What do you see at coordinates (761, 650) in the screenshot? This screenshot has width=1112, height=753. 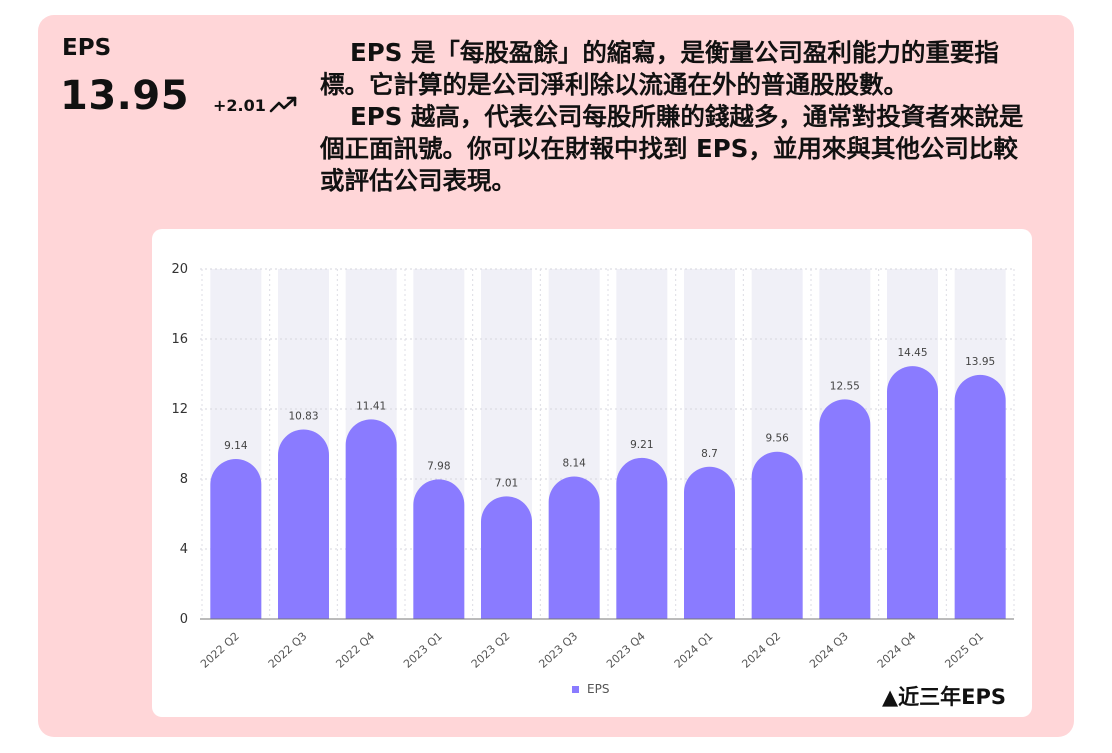 I see `x-tick-label: 2024 Q2` at bounding box center [761, 650].